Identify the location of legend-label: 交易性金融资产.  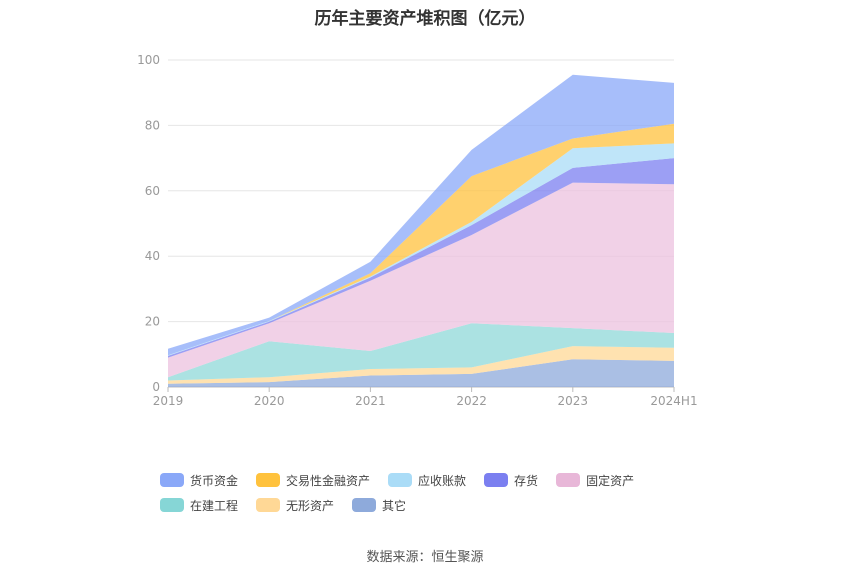
(328, 480).